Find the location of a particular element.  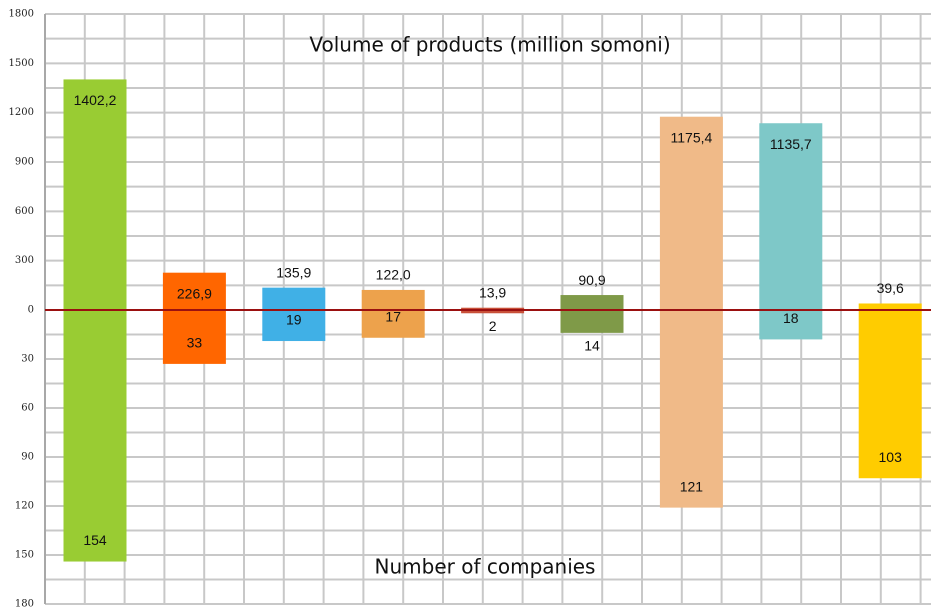

data-label: 226,9 is located at coordinates (194, 293).